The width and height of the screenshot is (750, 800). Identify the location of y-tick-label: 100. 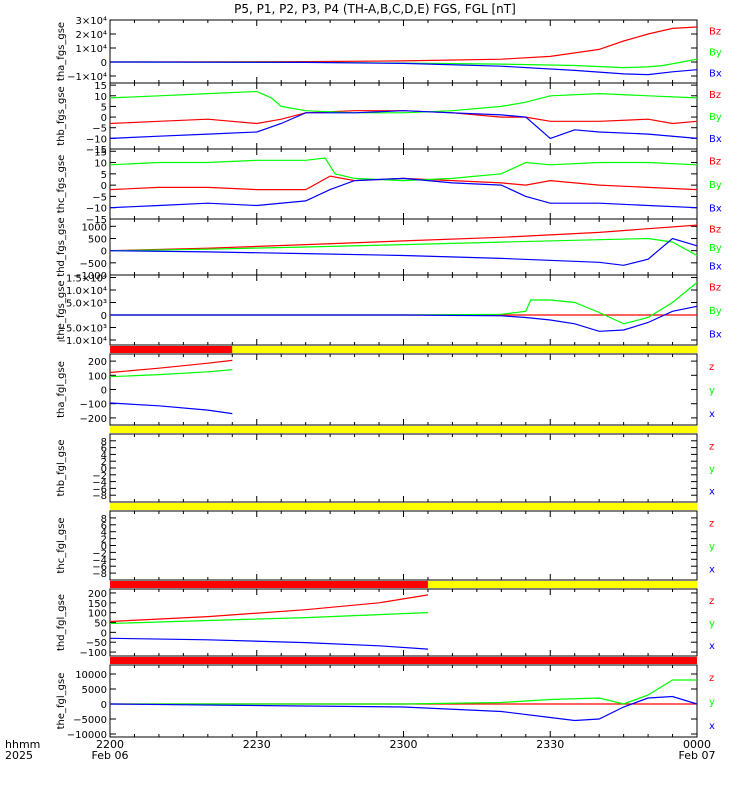
(97, 614).